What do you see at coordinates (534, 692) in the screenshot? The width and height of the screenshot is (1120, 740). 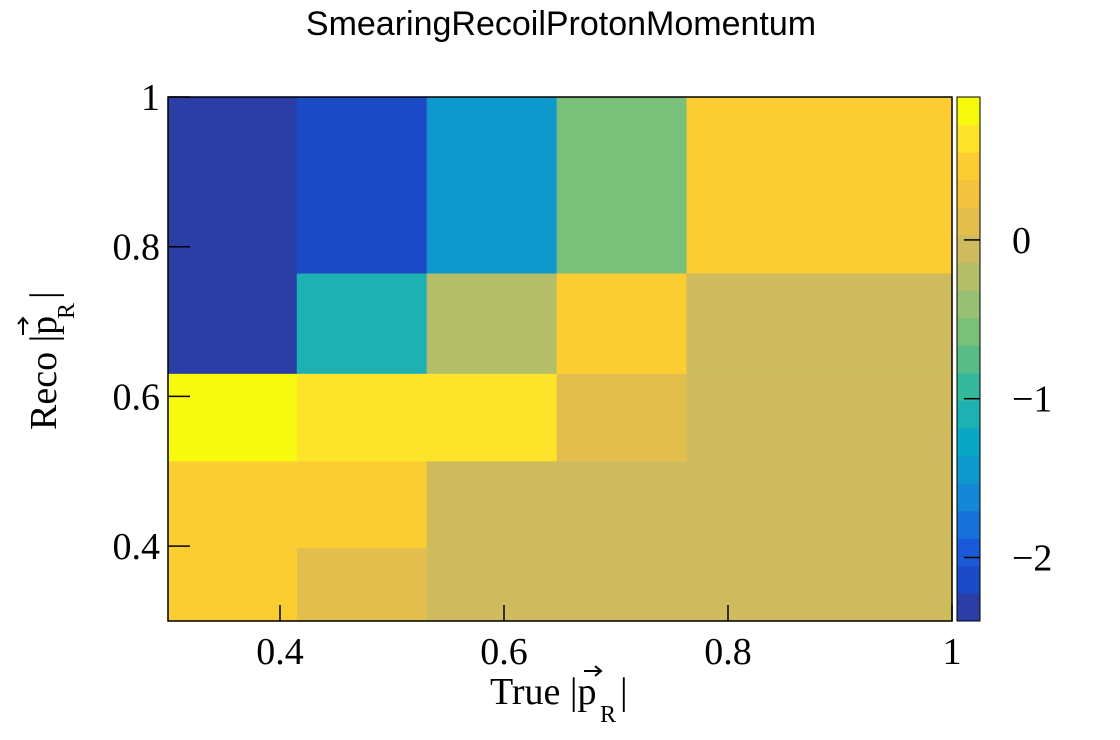 I see `x-axis-title-prefix: True |` at bounding box center [534, 692].